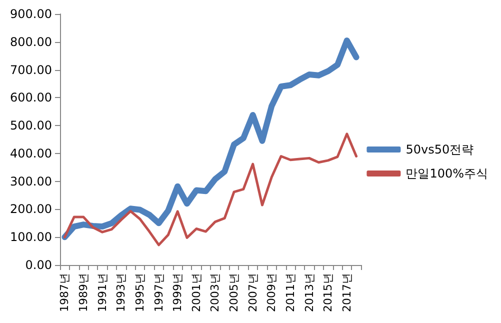 The image size is (501, 323). What do you see at coordinates (31, 181) in the screenshot?
I see `y-tick-label: 300.00` at bounding box center [31, 181].